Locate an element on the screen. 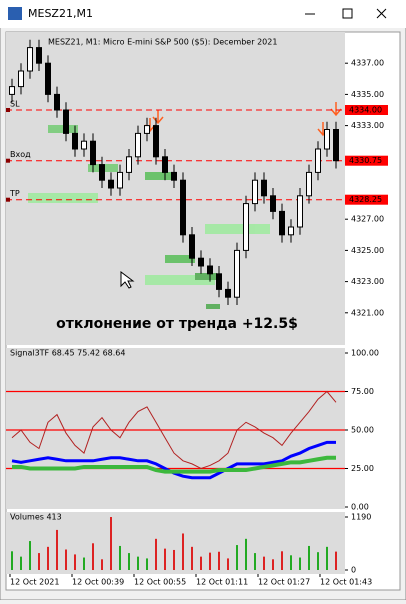 The image size is (406, 604). y-tick-label: 1190 is located at coordinates (361, 517).